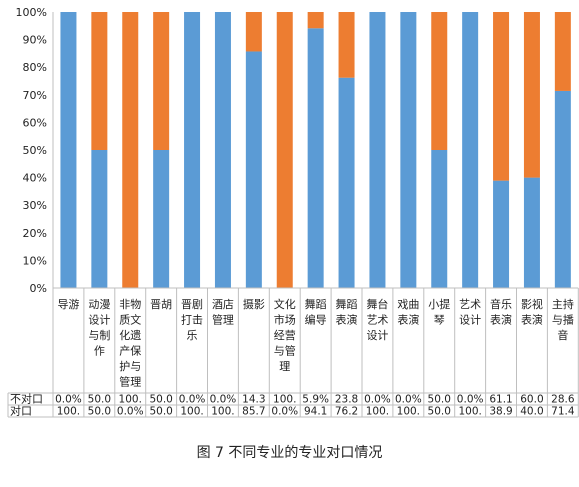 The image size is (579, 487). Describe the element at coordinates (35, 178) in the screenshot. I see `y-tick-label: 40%` at that location.